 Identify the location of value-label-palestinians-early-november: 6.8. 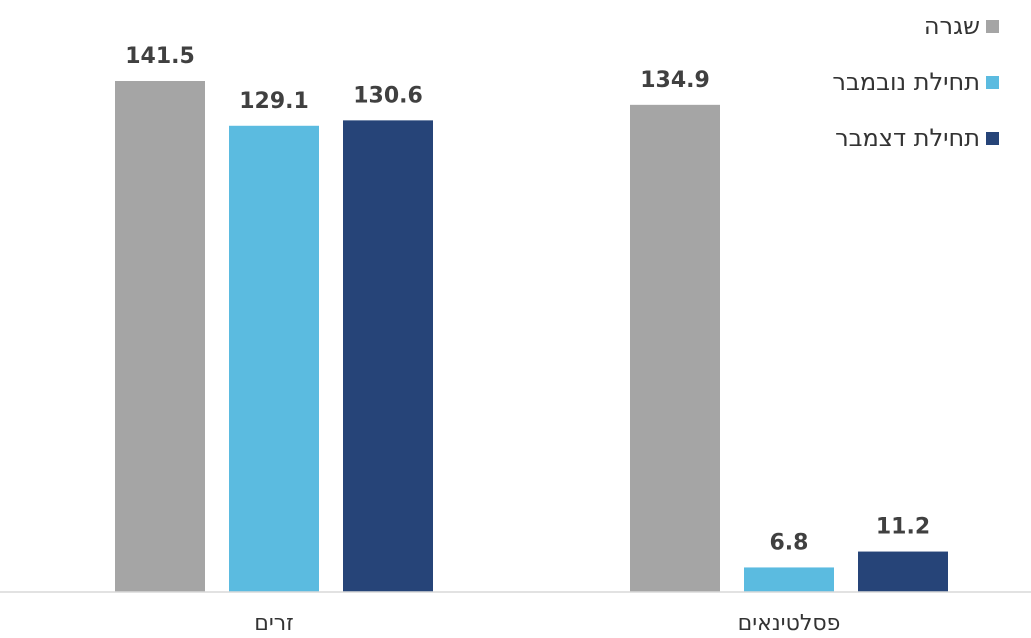
(789, 542).